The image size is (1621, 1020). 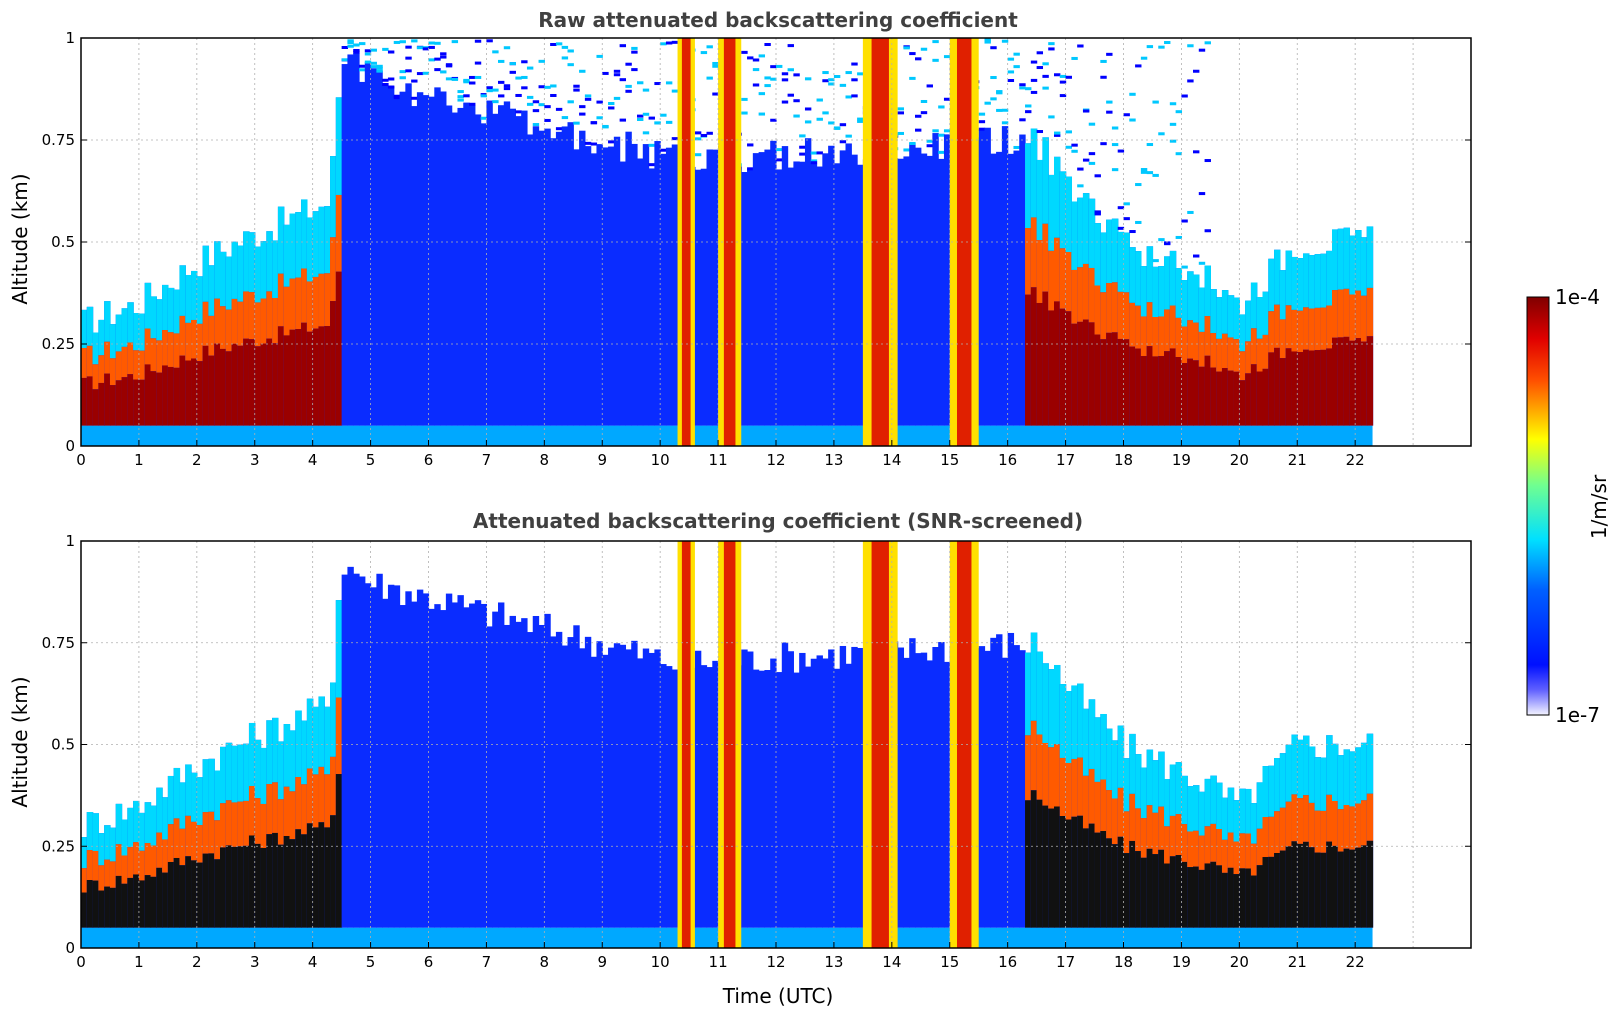 What do you see at coordinates (602, 962) in the screenshot?
I see `x-tick-label: 9` at bounding box center [602, 962].